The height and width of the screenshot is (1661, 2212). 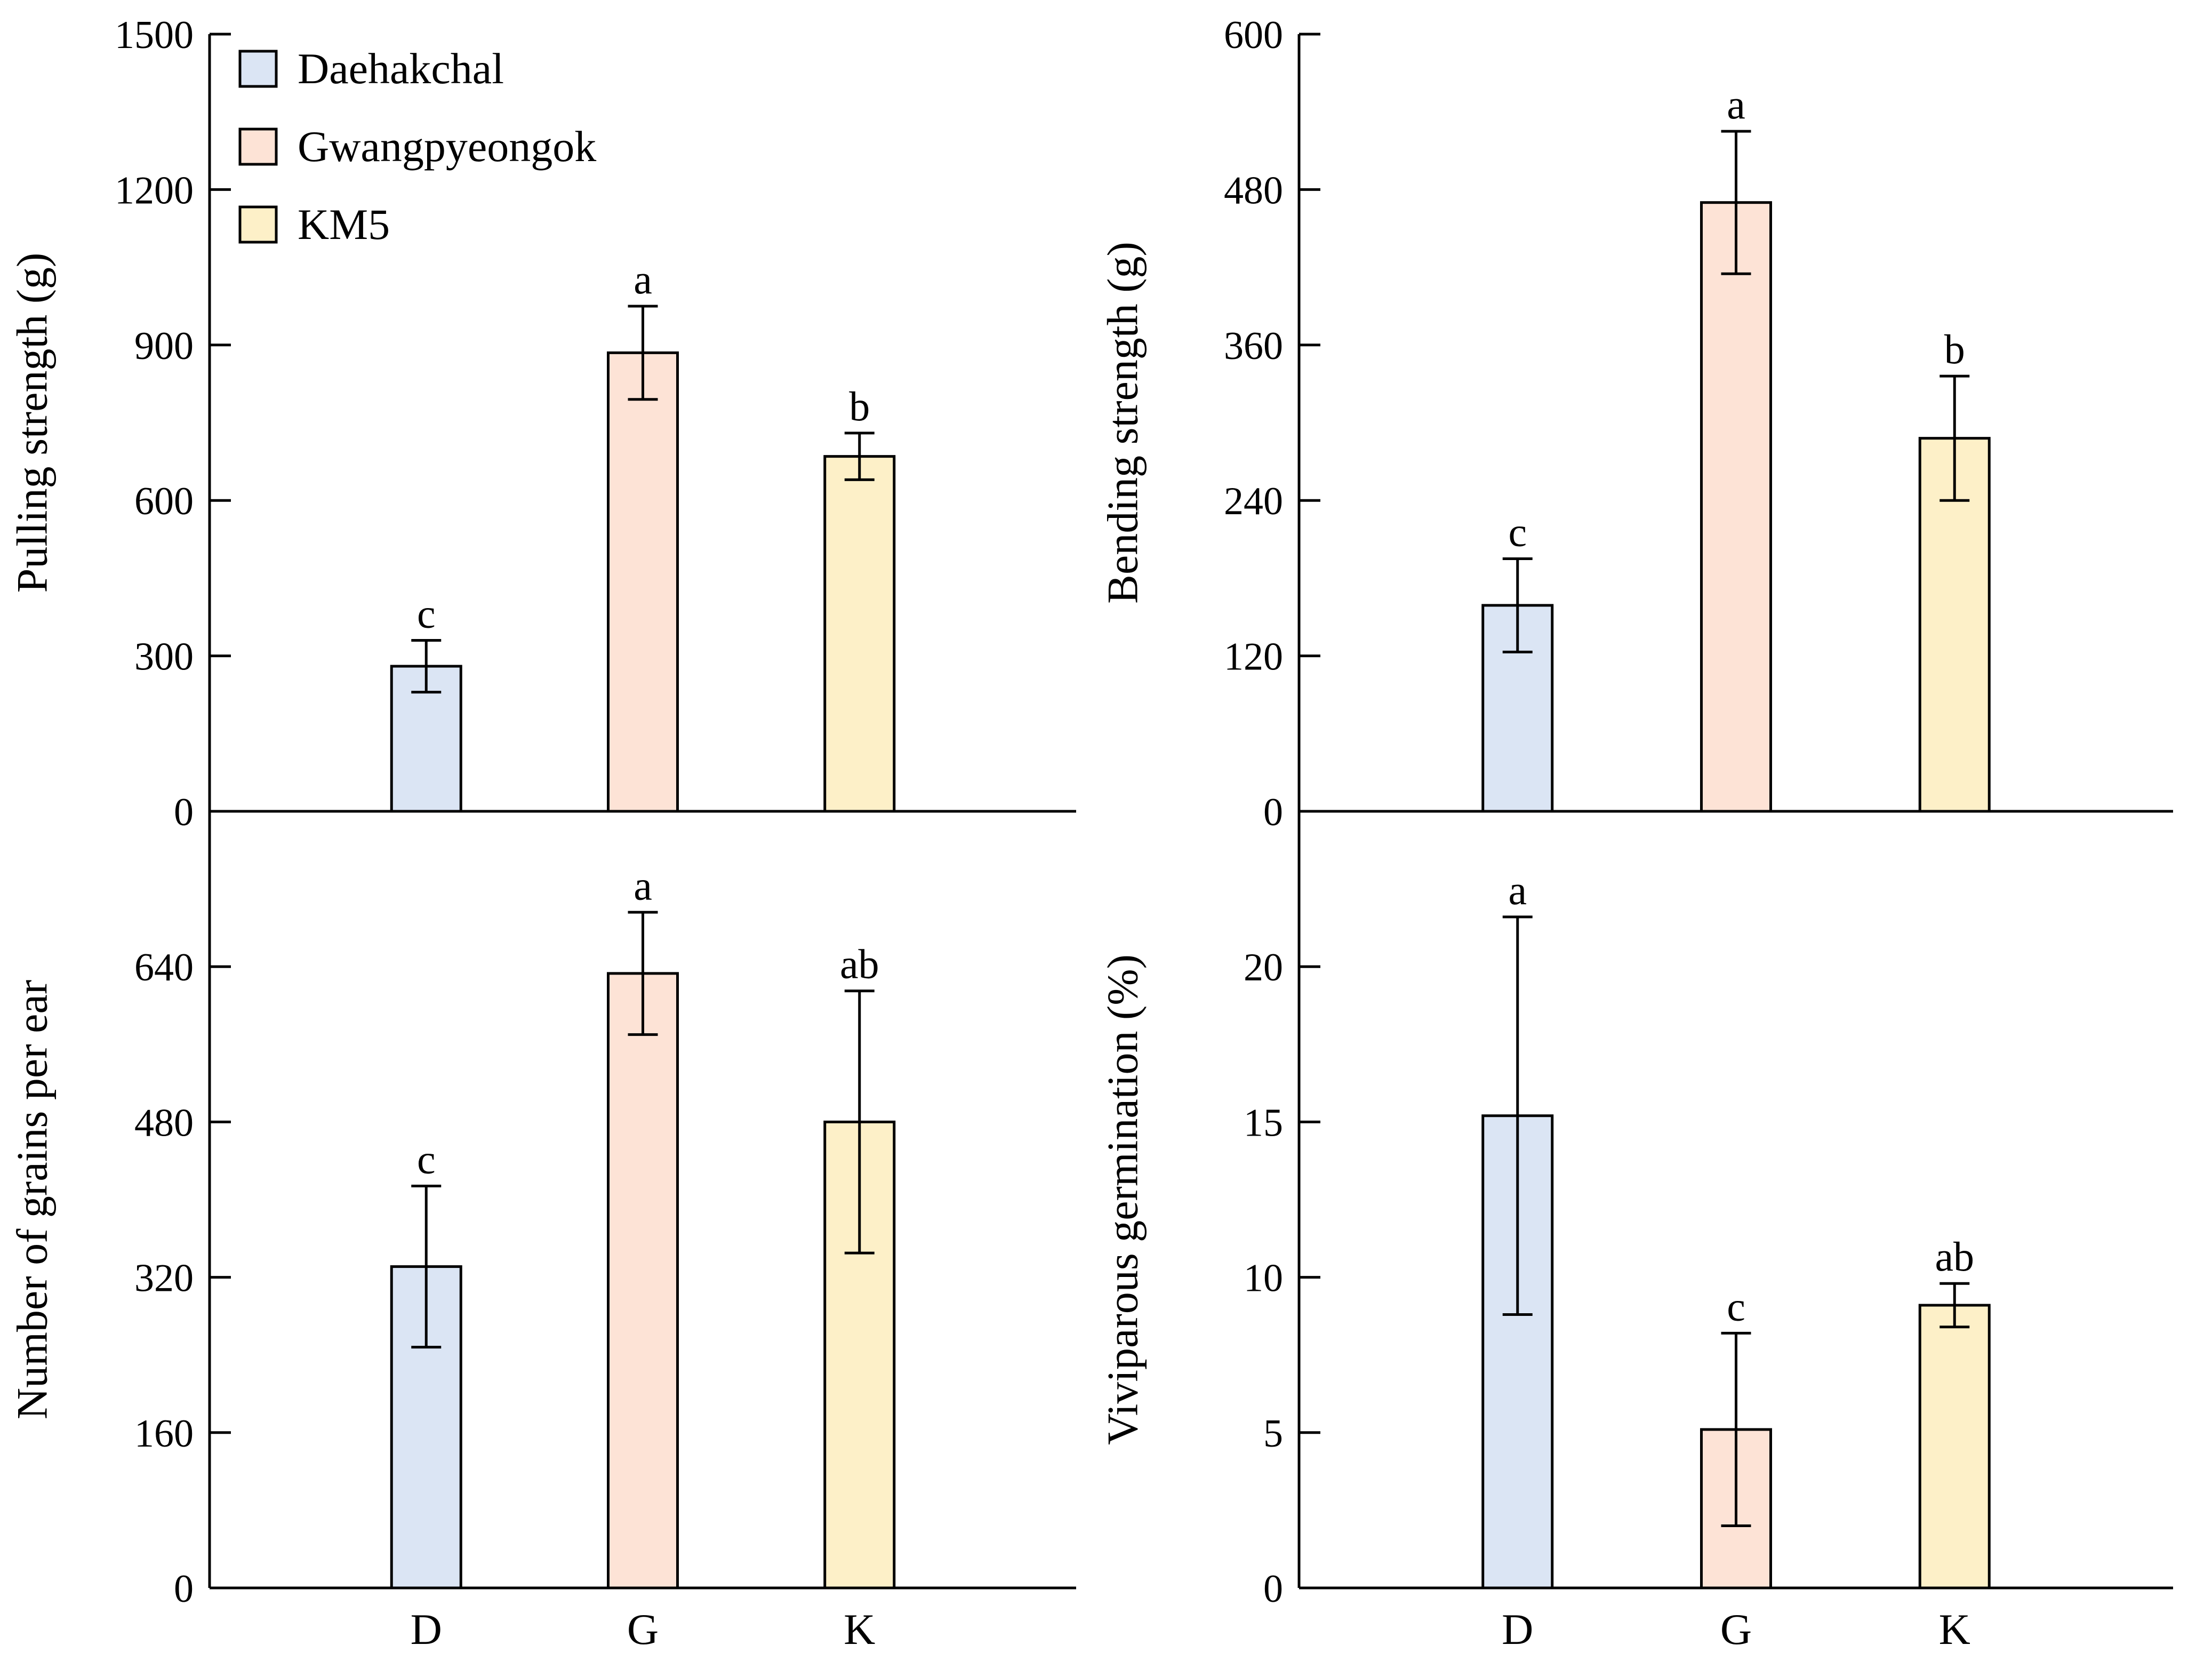 I want to click on y-tick-label: 360, so click(x=1253, y=346).